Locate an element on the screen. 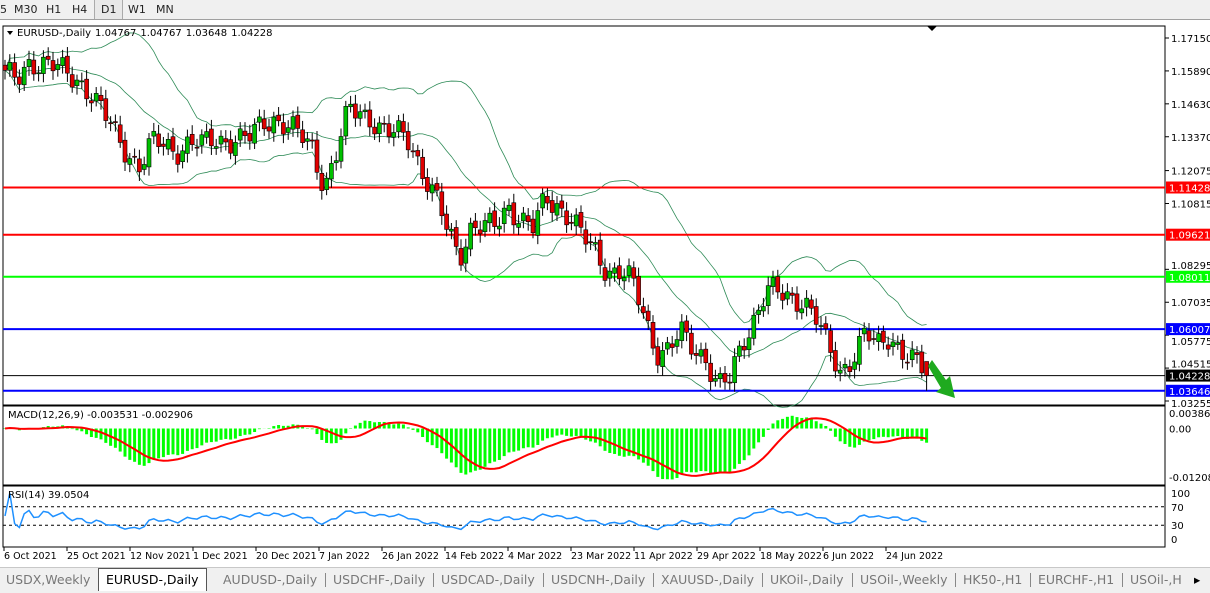 The height and width of the screenshot is (593, 1210). tab-hk50-h1: HK50-,H1 is located at coordinates (992, 579).